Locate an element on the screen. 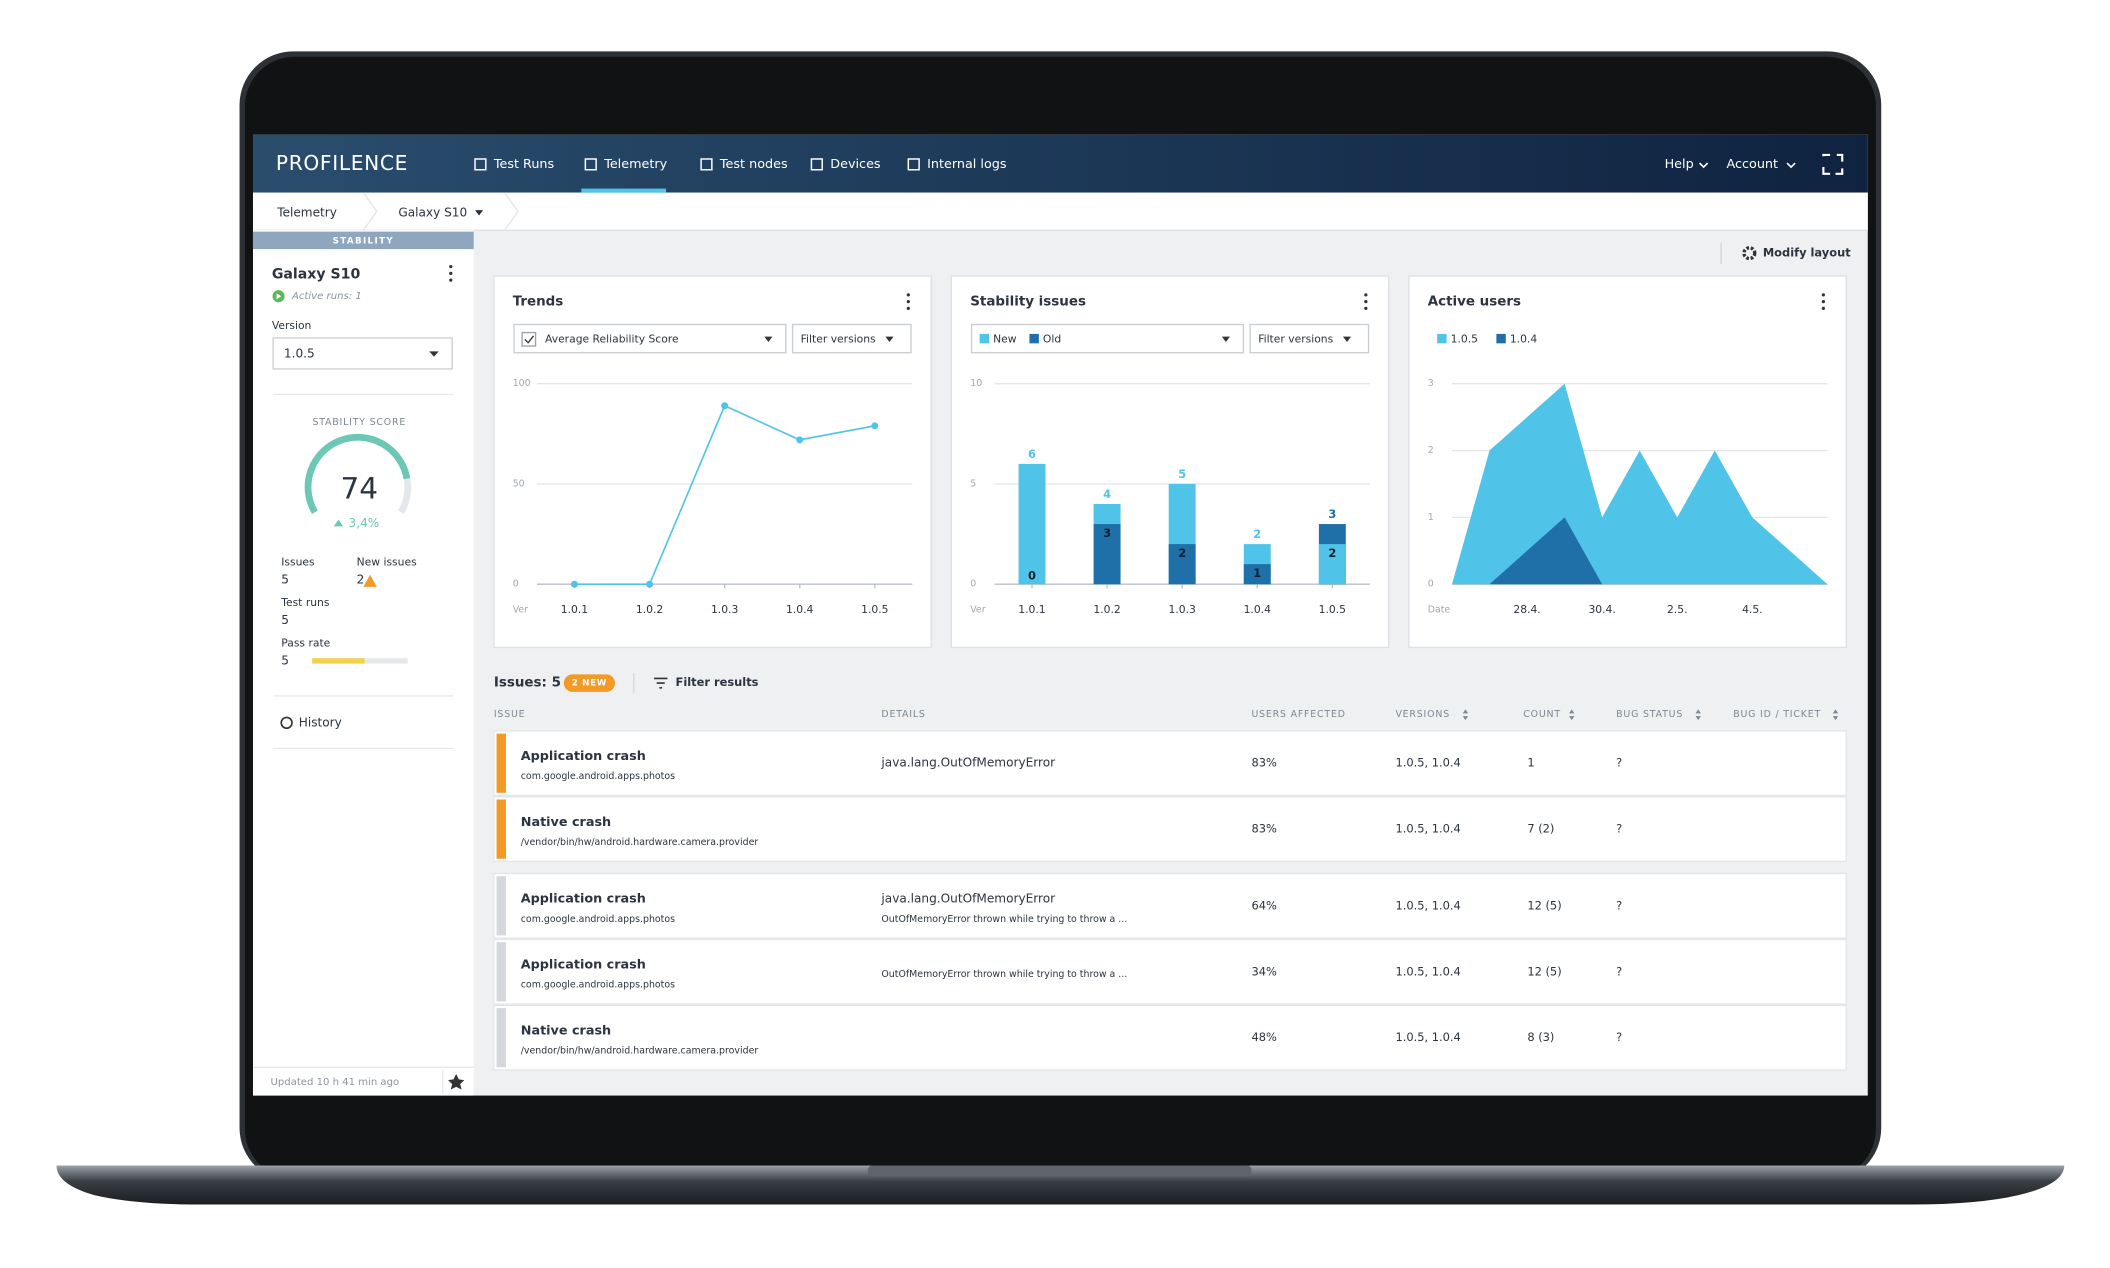 The image size is (2110, 1268). legend-swatch is located at coordinates (1034, 338).